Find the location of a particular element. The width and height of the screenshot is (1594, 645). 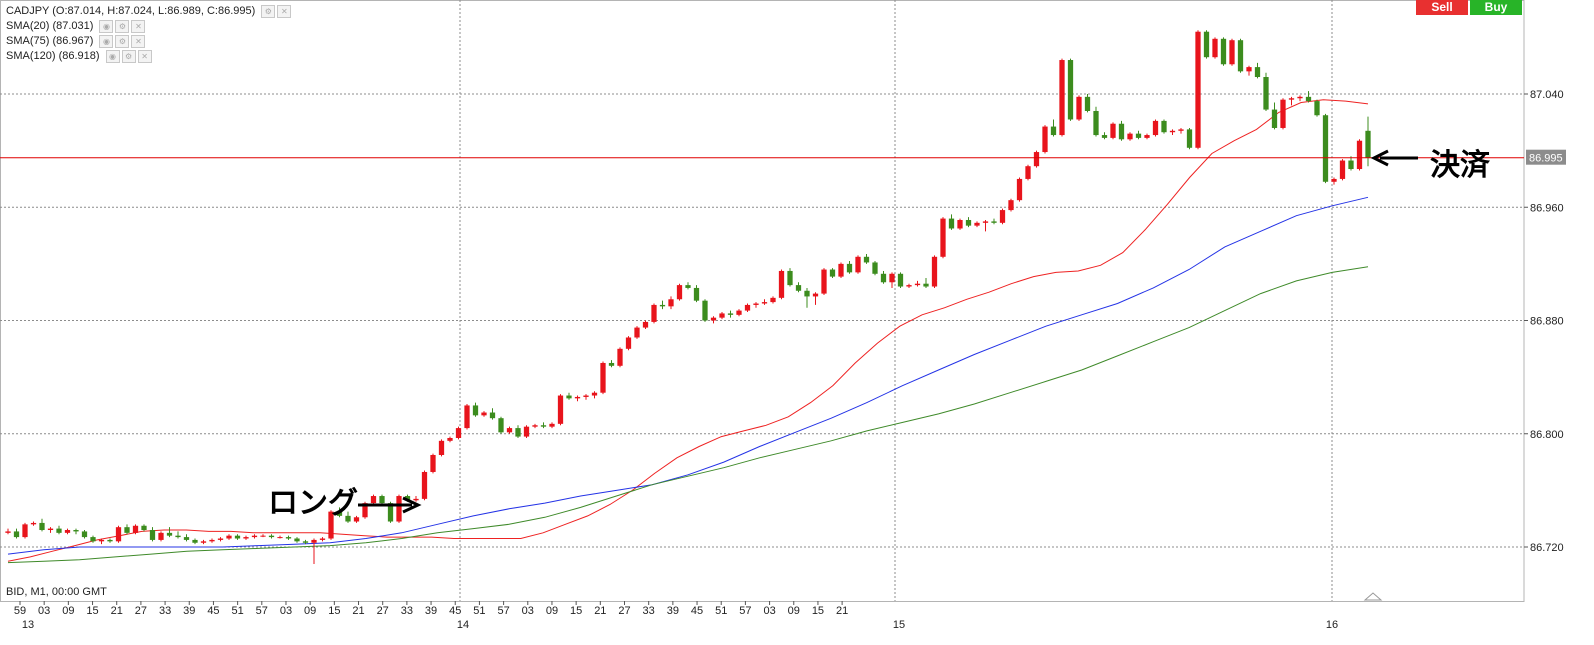

legend-sma120-visibility-icon: ◉ is located at coordinates (112, 56).